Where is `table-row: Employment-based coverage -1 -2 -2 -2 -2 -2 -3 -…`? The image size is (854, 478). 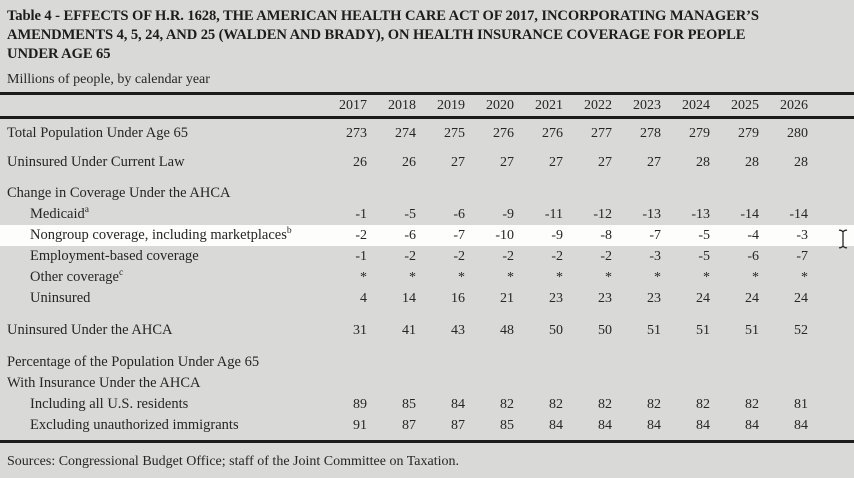 table-row: Employment-based coverage -1 -2 -2 -2 -2 -2 -3 -… is located at coordinates (427, 256).